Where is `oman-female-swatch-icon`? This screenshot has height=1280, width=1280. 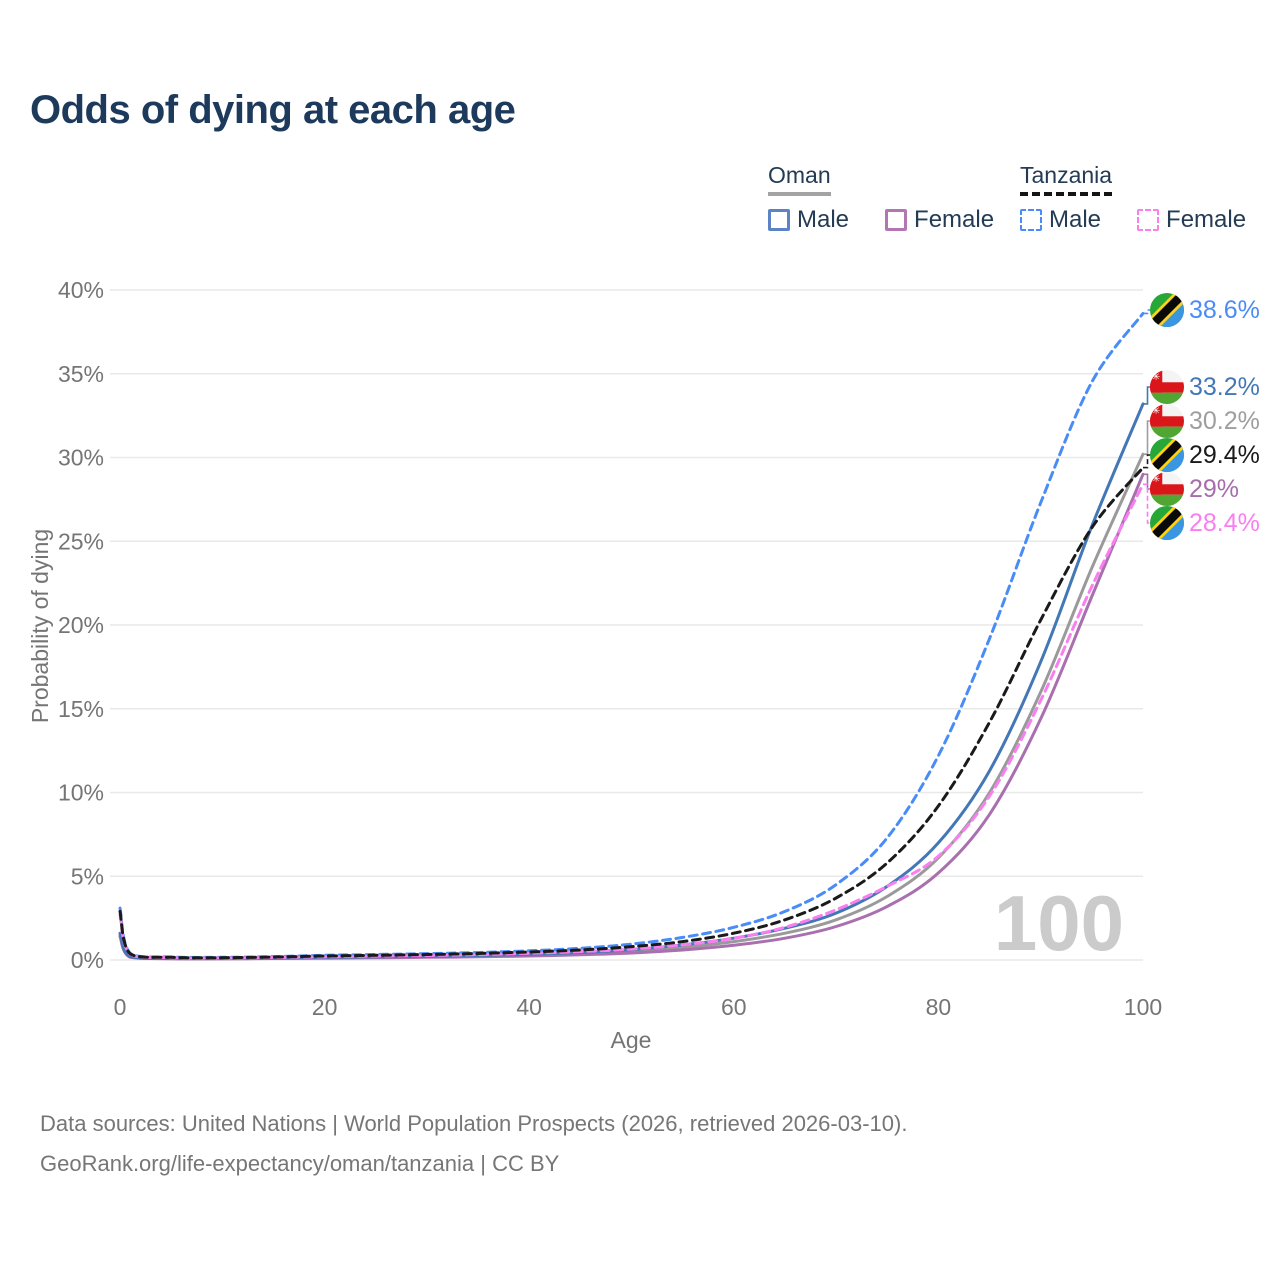
oman-female-swatch-icon is located at coordinates (896, 220).